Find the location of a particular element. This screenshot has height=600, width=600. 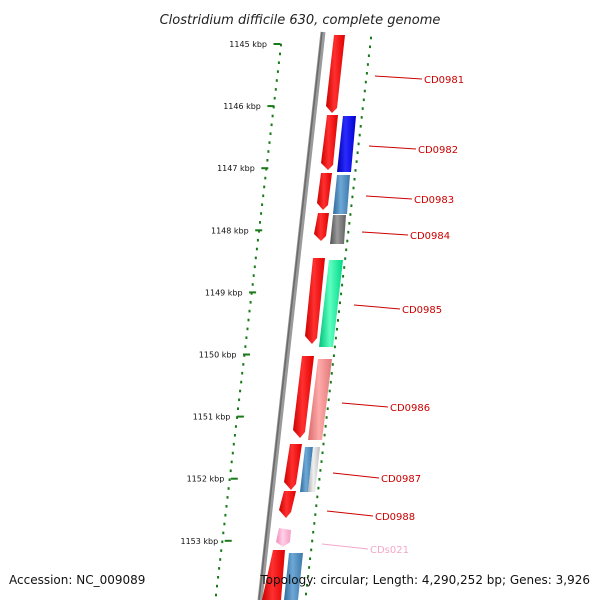

kbp-tick-label: 1151 kbp is located at coordinates (212, 417).